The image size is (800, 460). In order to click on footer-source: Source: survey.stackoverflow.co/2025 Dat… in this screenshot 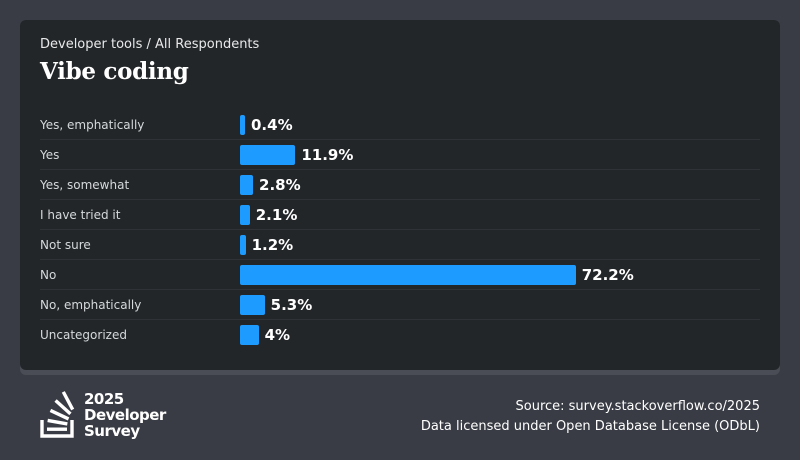, I will do `click(590, 417)`.